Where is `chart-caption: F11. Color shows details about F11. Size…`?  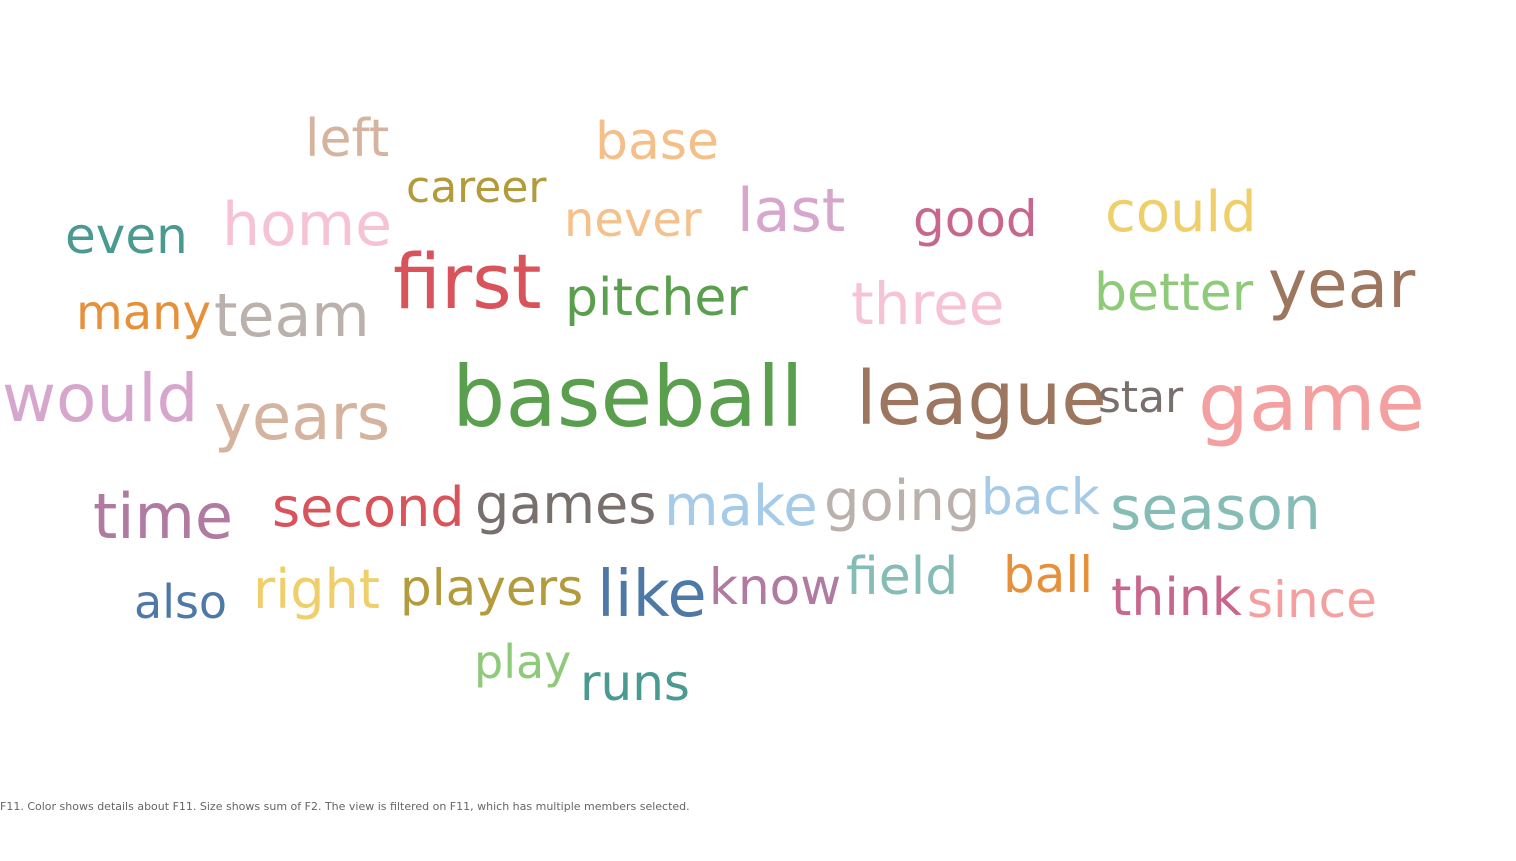 chart-caption: F11. Color shows details about F11. Size… is located at coordinates (345, 806).